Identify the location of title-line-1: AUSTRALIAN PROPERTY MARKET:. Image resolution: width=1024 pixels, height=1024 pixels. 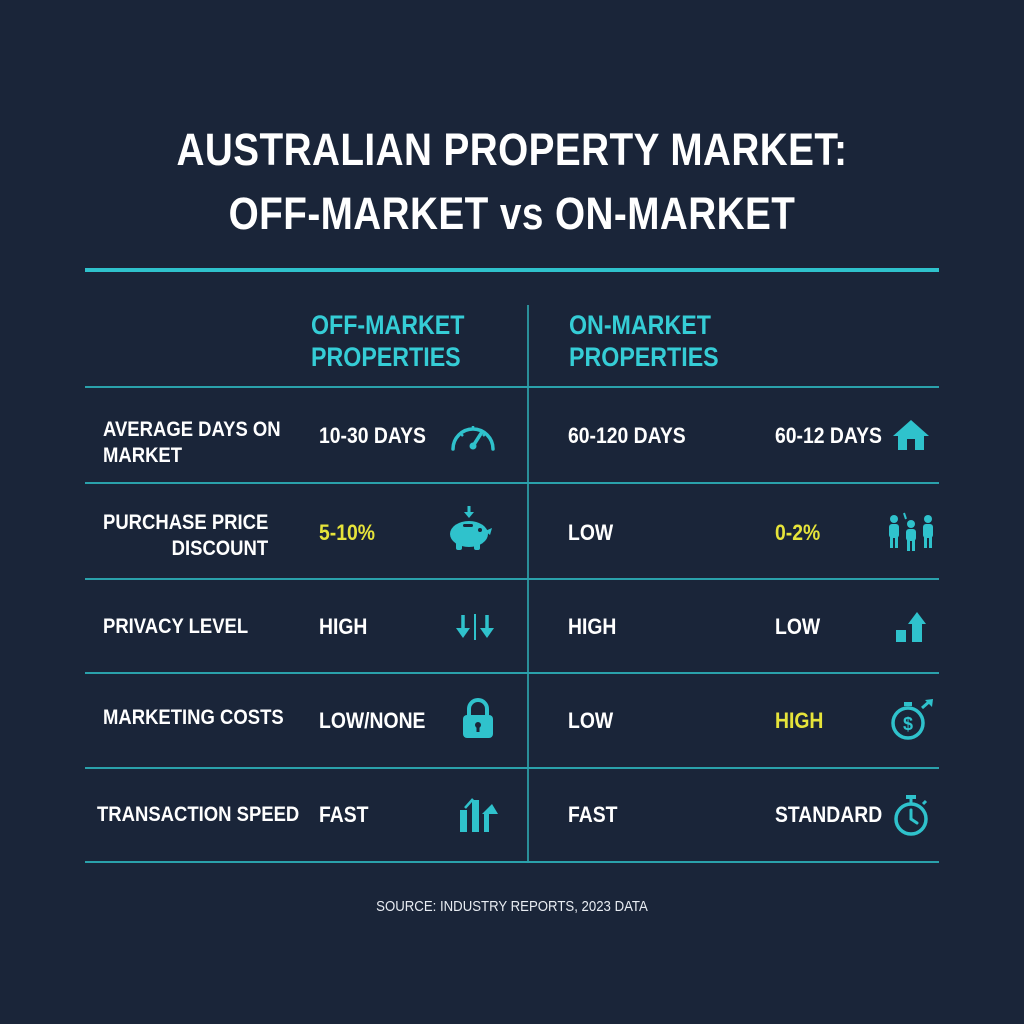
(512, 149).